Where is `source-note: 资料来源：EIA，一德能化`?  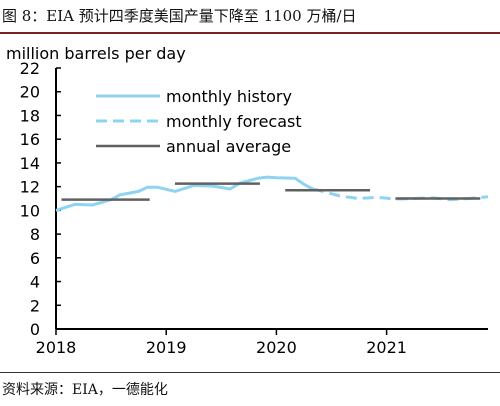
source-note: 资料来源：EIA，一德能化 is located at coordinates (85, 390).